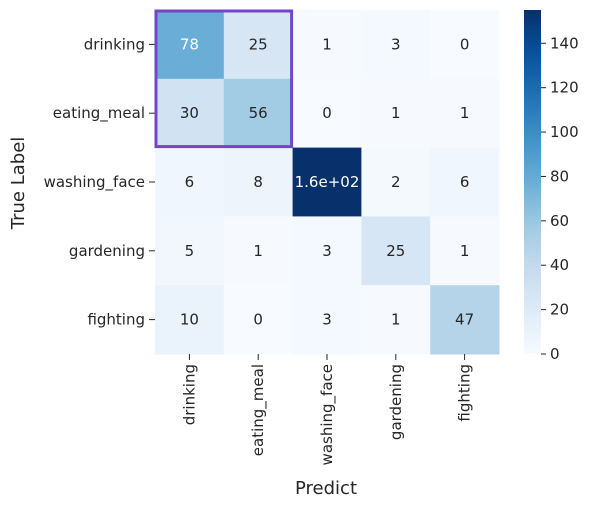 Image resolution: width=594 pixels, height=509 pixels. What do you see at coordinates (396, 402) in the screenshot?
I see `x-tick-label: gardening` at bounding box center [396, 402].